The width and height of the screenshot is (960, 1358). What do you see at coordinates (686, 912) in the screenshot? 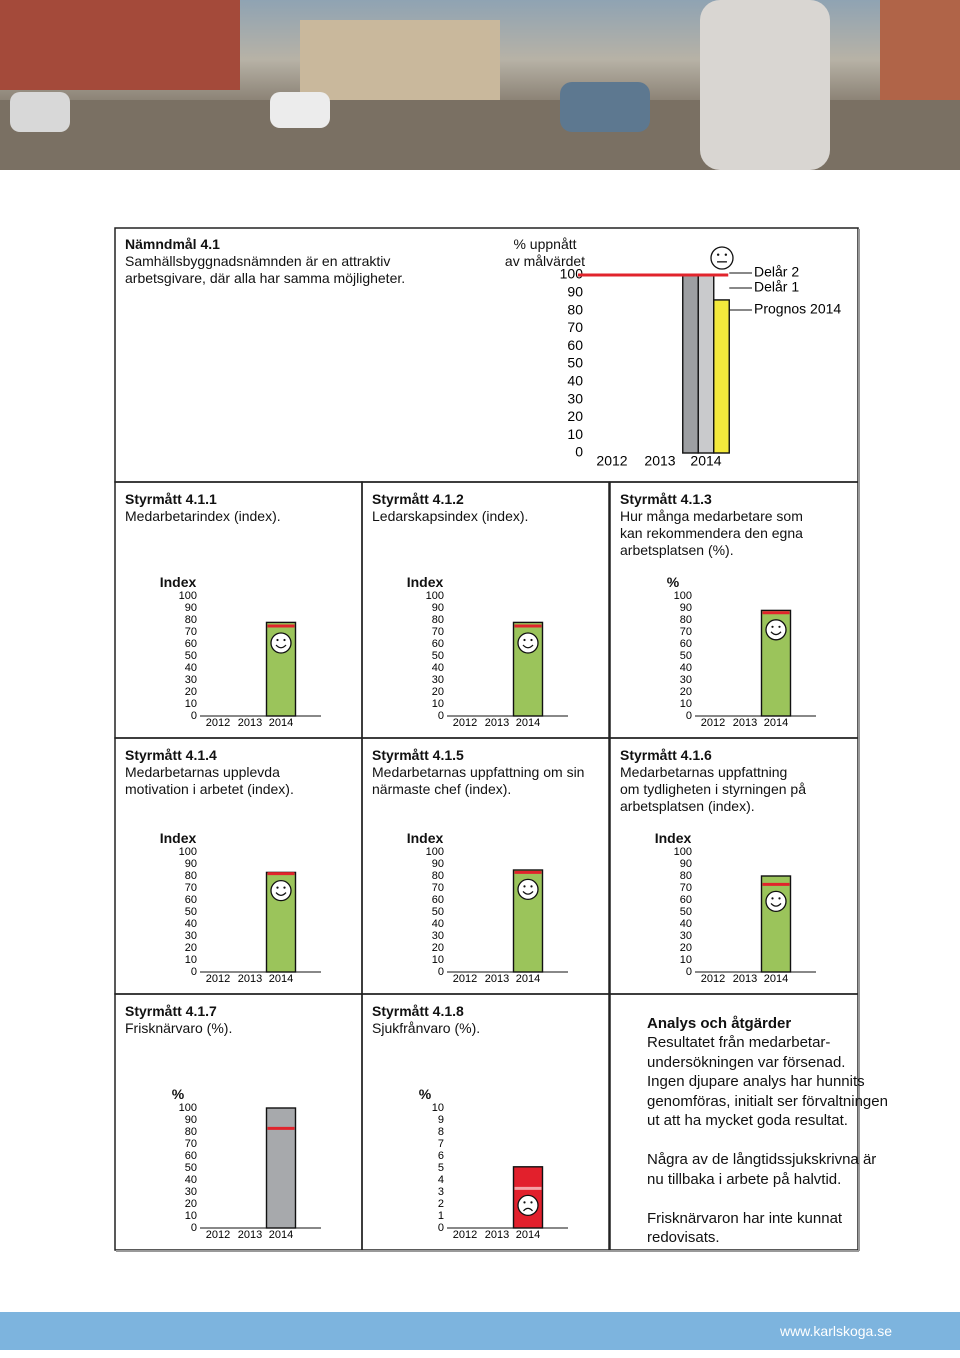
I see `y-tick-label: 50` at bounding box center [686, 912].